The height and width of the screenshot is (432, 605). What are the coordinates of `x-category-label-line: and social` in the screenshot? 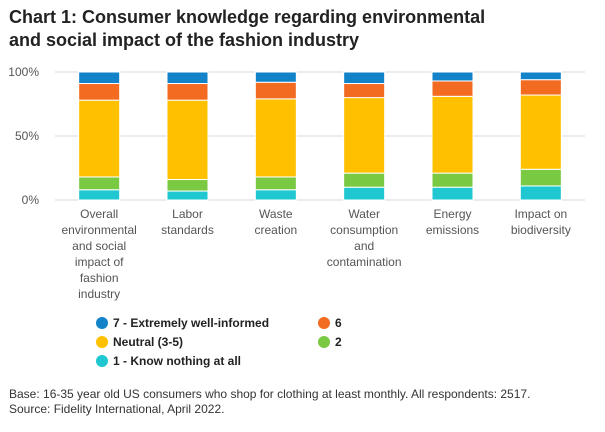 It's located at (99, 246).